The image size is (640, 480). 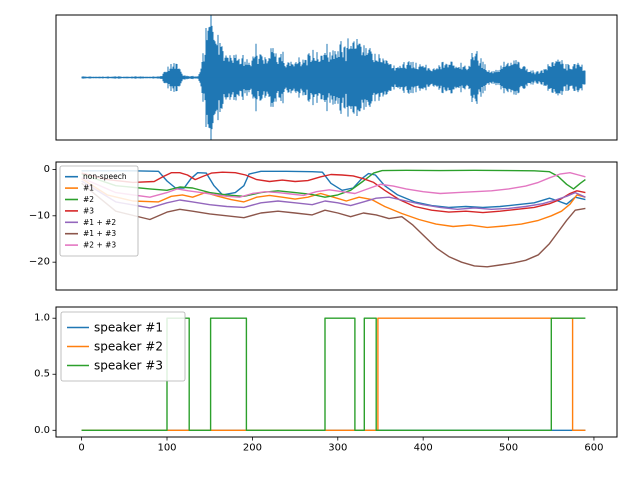 I want to click on y-tick-label: 1.0, so click(x=42, y=318).